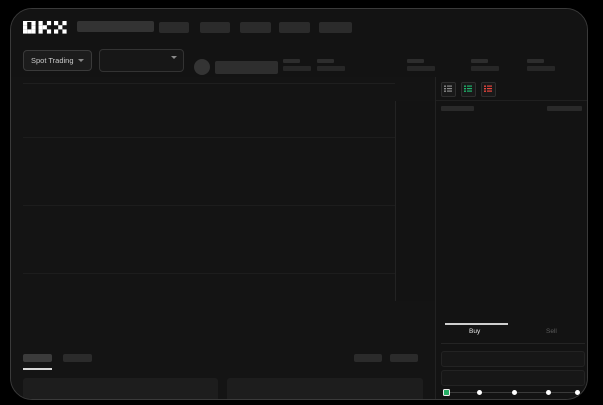 The image size is (603, 405). Describe the element at coordinates (120, 388) in the screenshot. I see `orders-panel-left` at that location.